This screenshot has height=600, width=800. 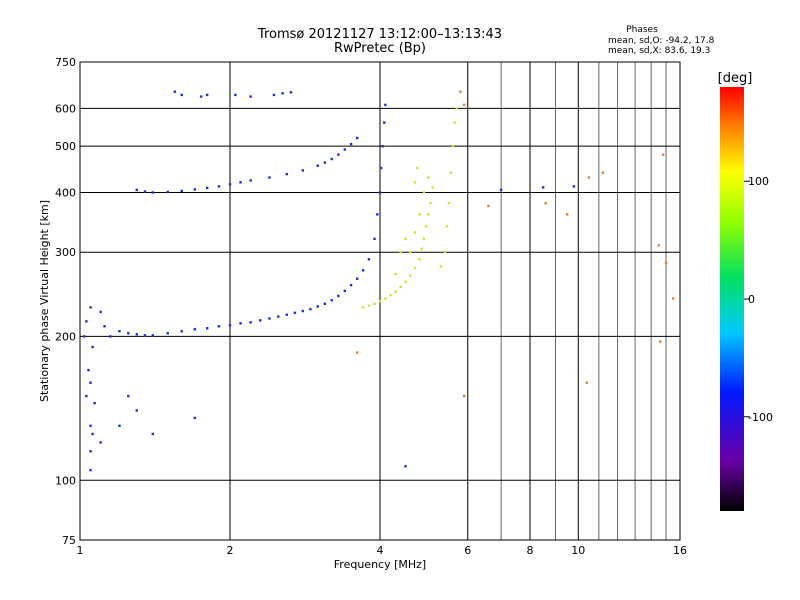 What do you see at coordinates (380, 48) in the screenshot?
I see `chart-subtitle: RwPretec (Bp)` at bounding box center [380, 48].